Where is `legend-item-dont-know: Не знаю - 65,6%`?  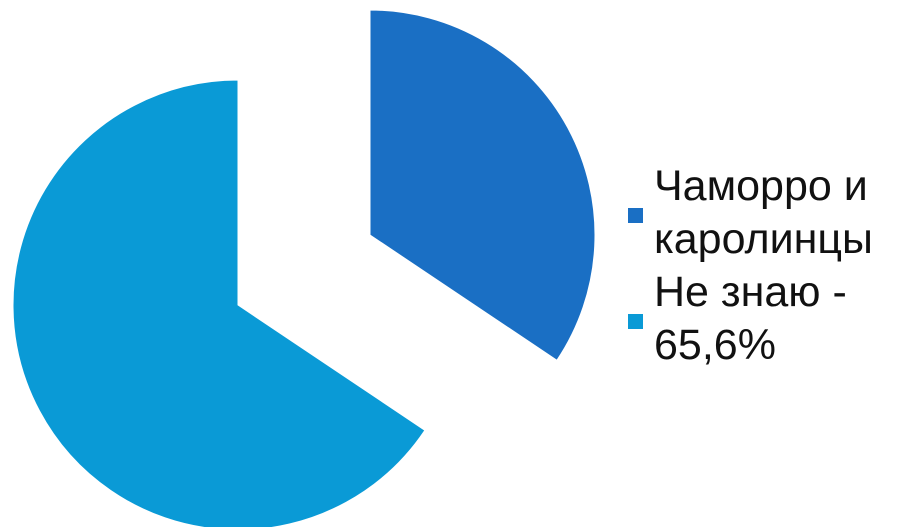 legend-item-dont-know: Не знаю - 65,6% is located at coordinates (764, 319).